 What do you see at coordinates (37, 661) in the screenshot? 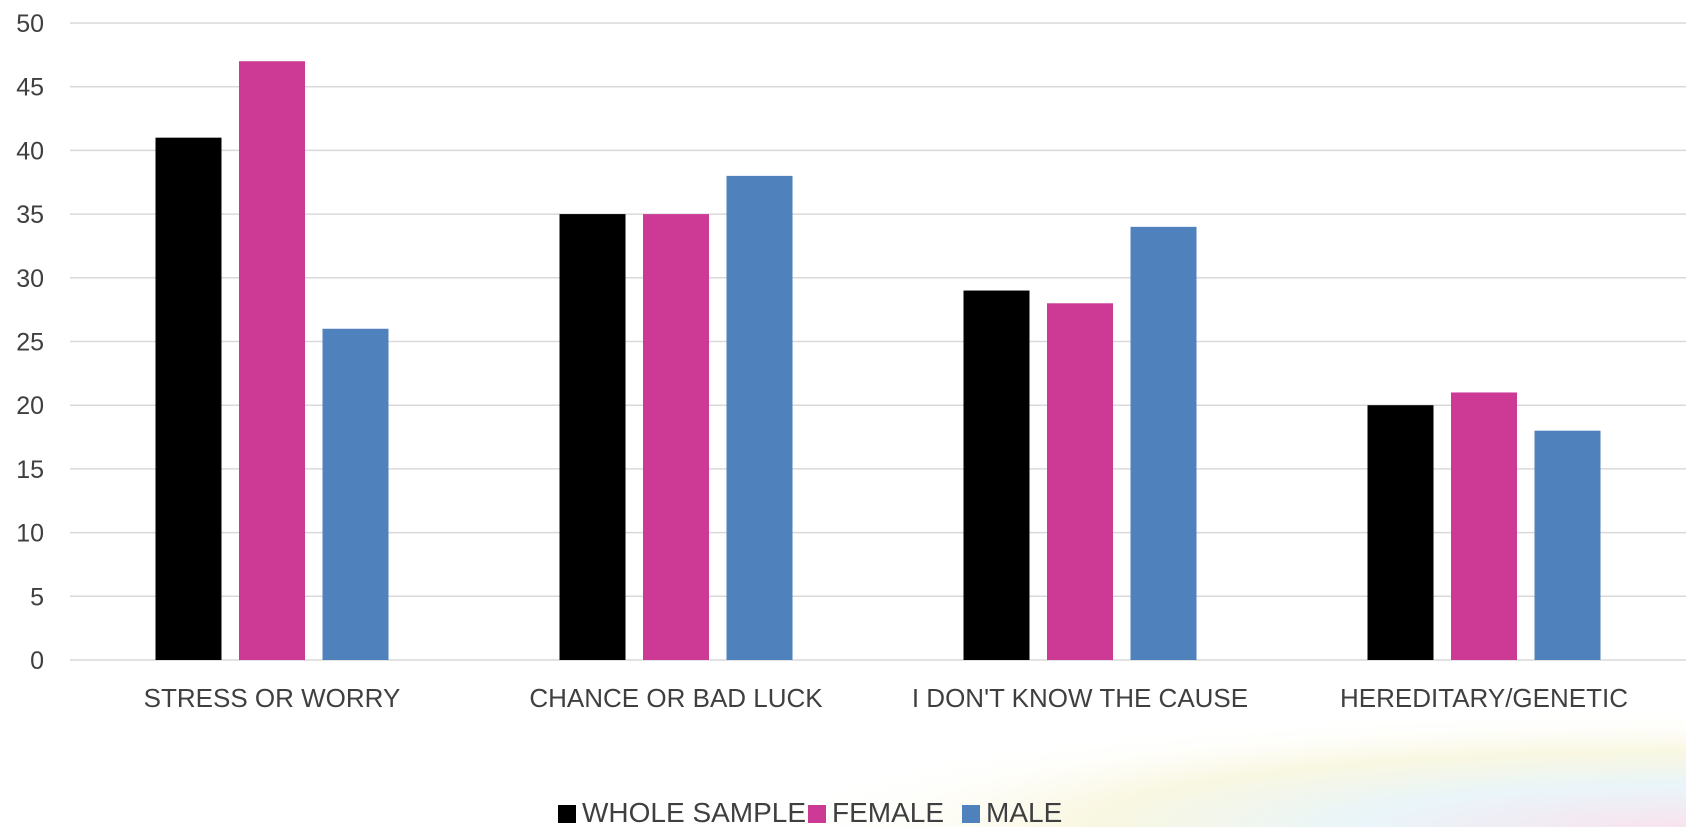
I see `y-tick-label: 0` at bounding box center [37, 661].